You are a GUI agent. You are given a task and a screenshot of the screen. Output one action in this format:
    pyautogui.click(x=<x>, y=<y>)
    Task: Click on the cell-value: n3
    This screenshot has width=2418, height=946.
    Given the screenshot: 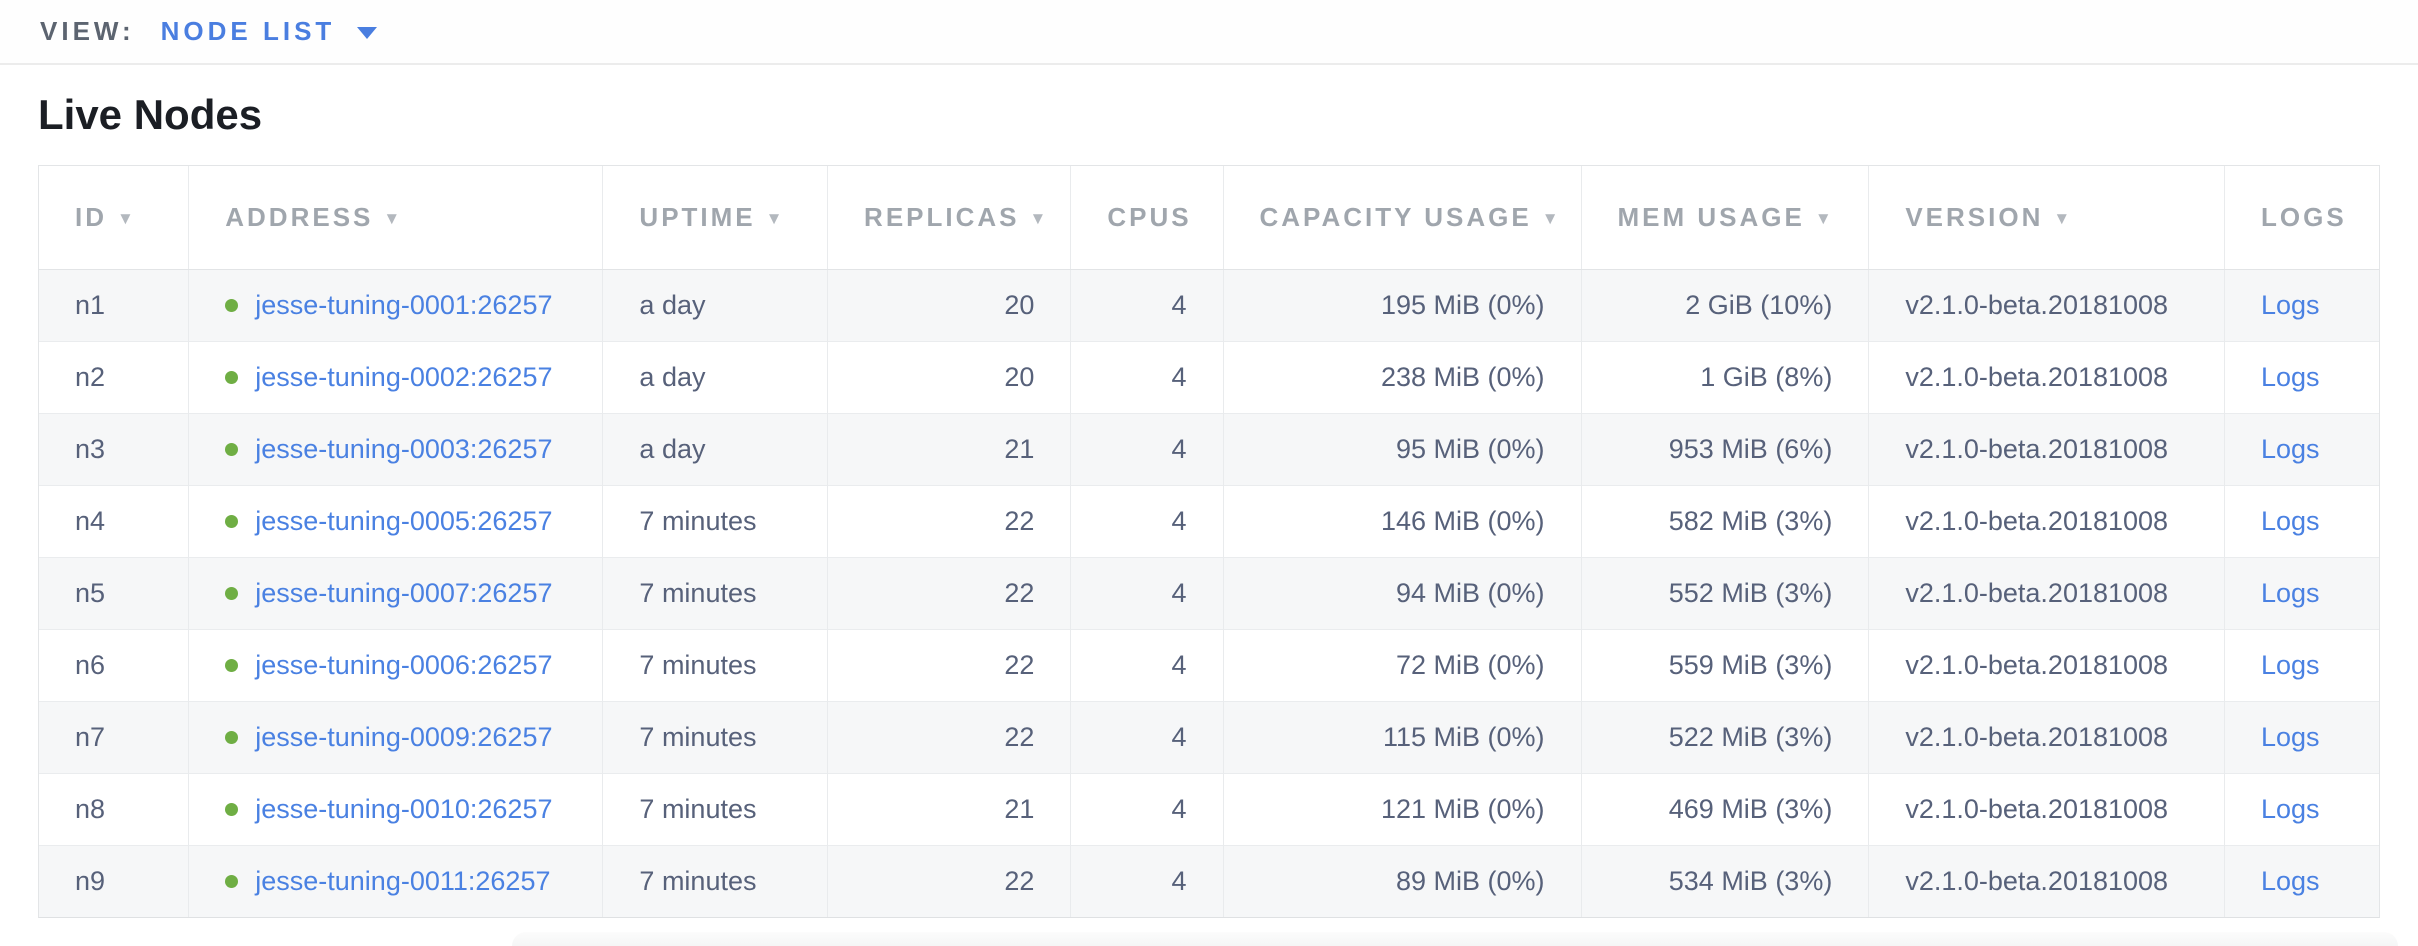 What is the action you would take?
    pyautogui.click(x=90, y=448)
    